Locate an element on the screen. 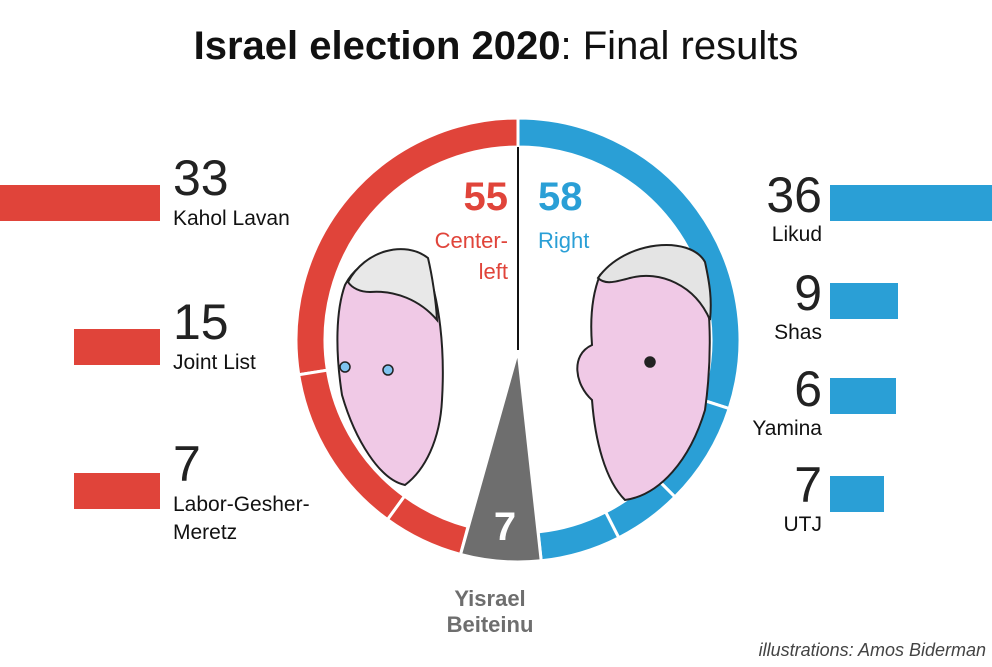  label-likud: Likud is located at coordinates (796, 234).